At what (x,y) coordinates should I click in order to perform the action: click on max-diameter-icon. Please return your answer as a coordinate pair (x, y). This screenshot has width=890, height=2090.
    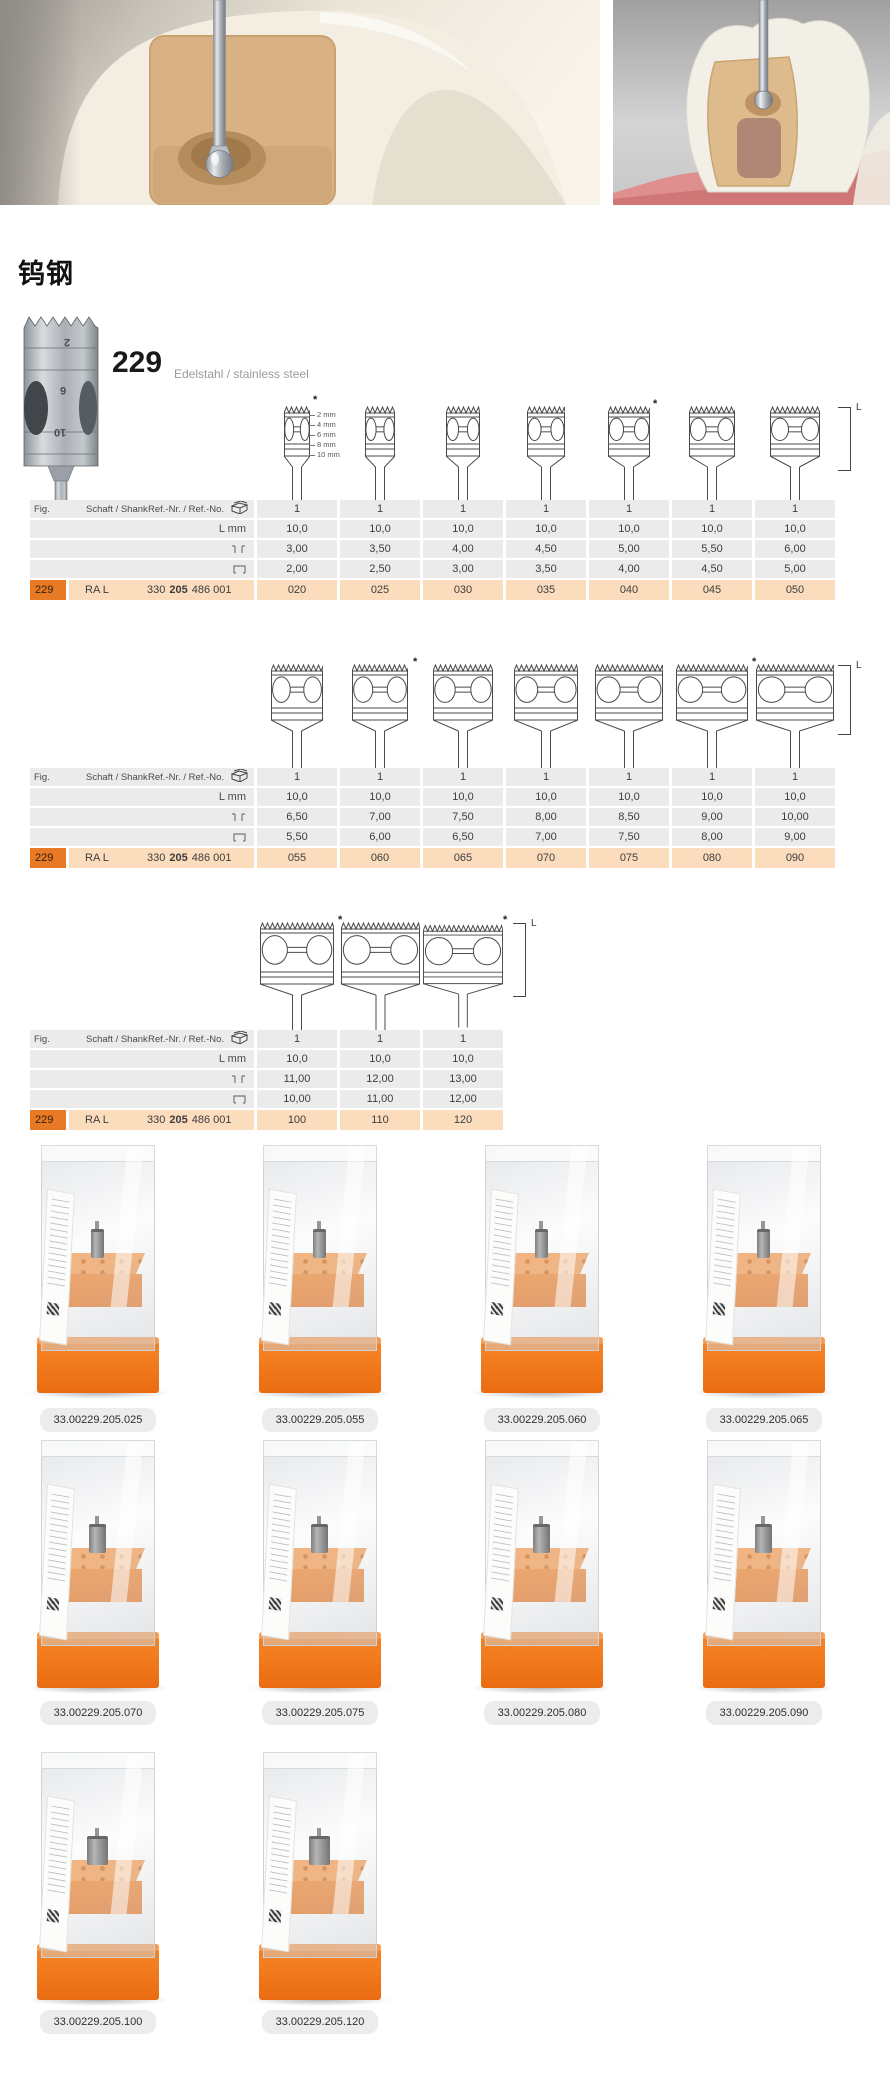
    Looking at the image, I should click on (142, 817).